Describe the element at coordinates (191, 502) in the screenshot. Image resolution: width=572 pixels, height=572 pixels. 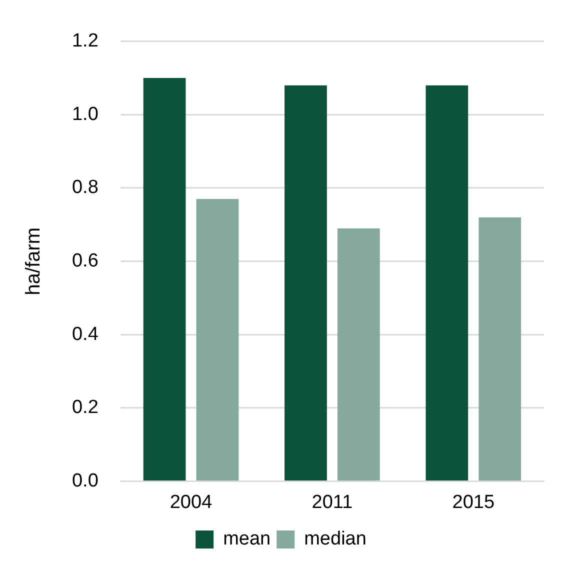
I see `x-tick-label: 2004` at that location.